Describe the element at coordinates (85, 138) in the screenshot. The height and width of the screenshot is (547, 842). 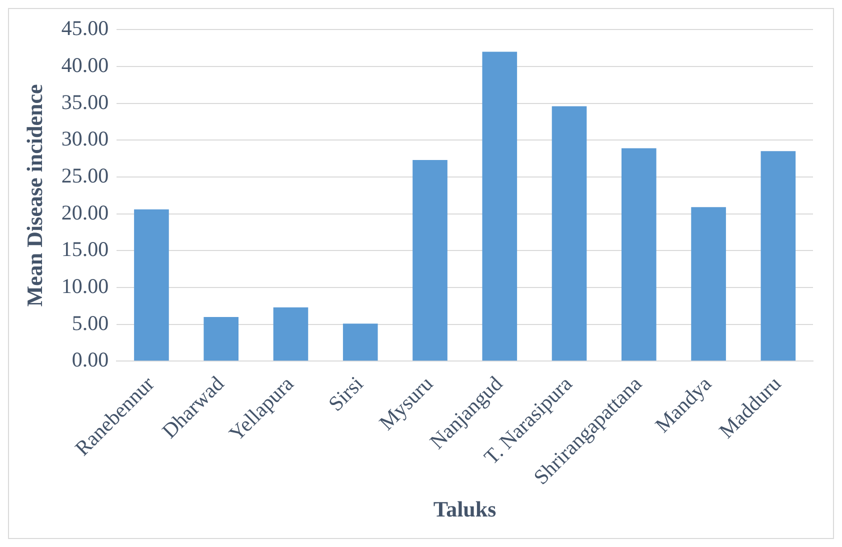
I see `y-tick-label: 30.00` at that location.